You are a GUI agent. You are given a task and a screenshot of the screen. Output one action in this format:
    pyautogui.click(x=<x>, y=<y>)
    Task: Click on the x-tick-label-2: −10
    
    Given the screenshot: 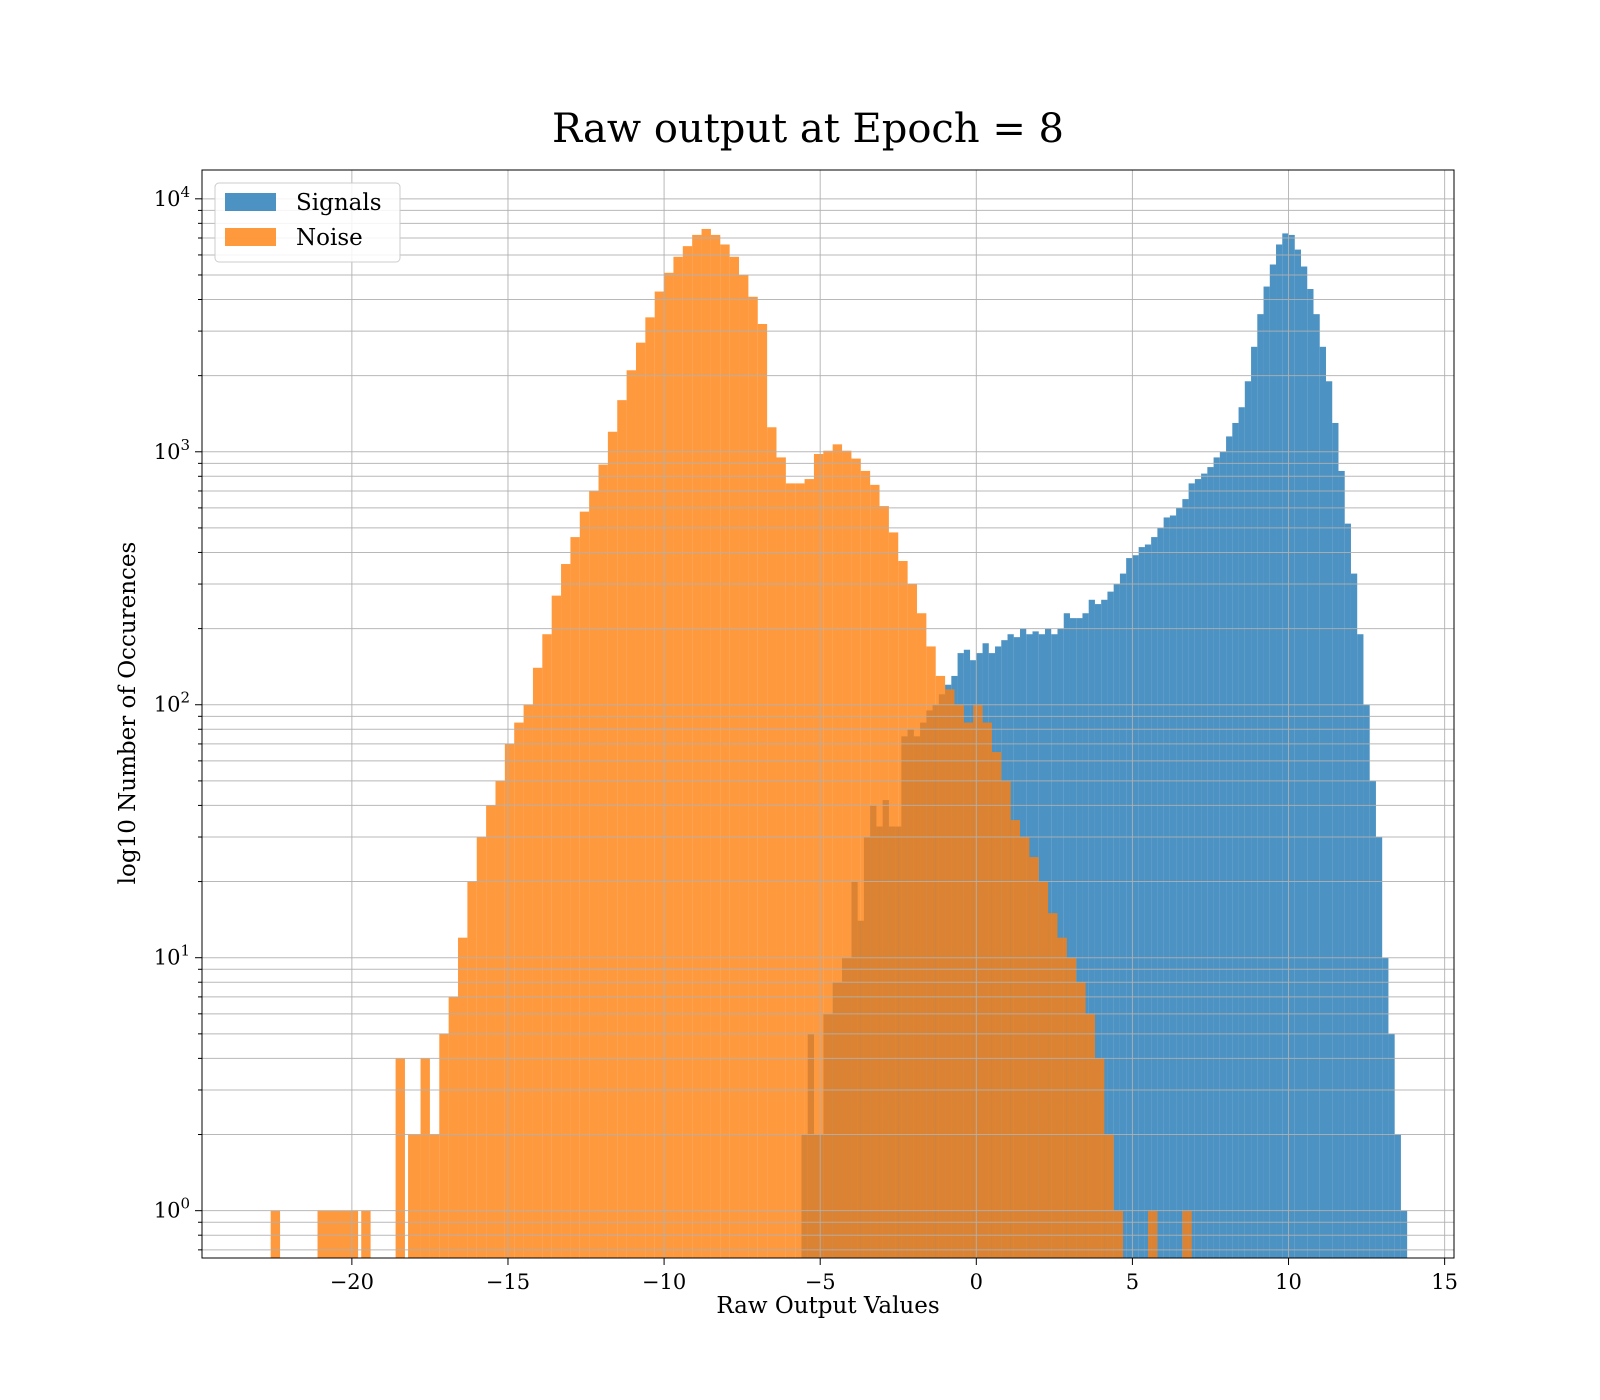 What is the action you would take?
    pyautogui.click(x=664, y=1282)
    